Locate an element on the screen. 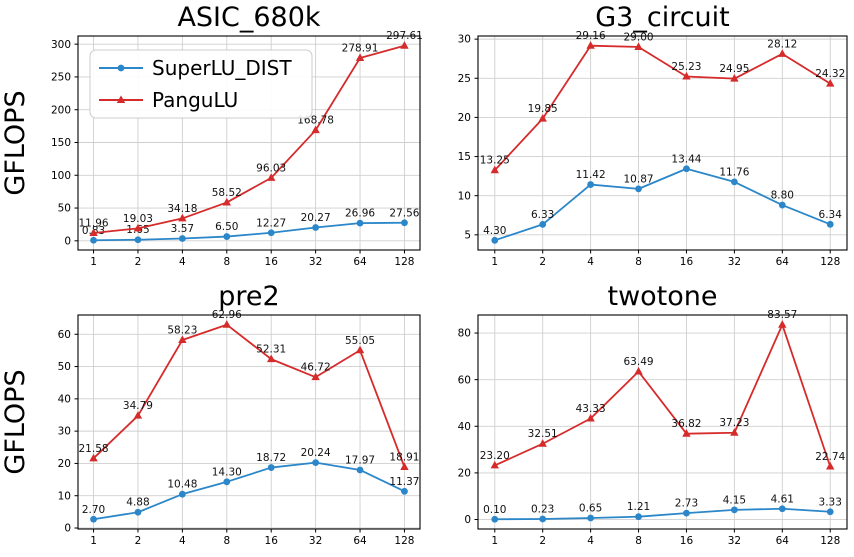 The width and height of the screenshot is (854, 557). data-point-label: 34.79 is located at coordinates (138, 406).